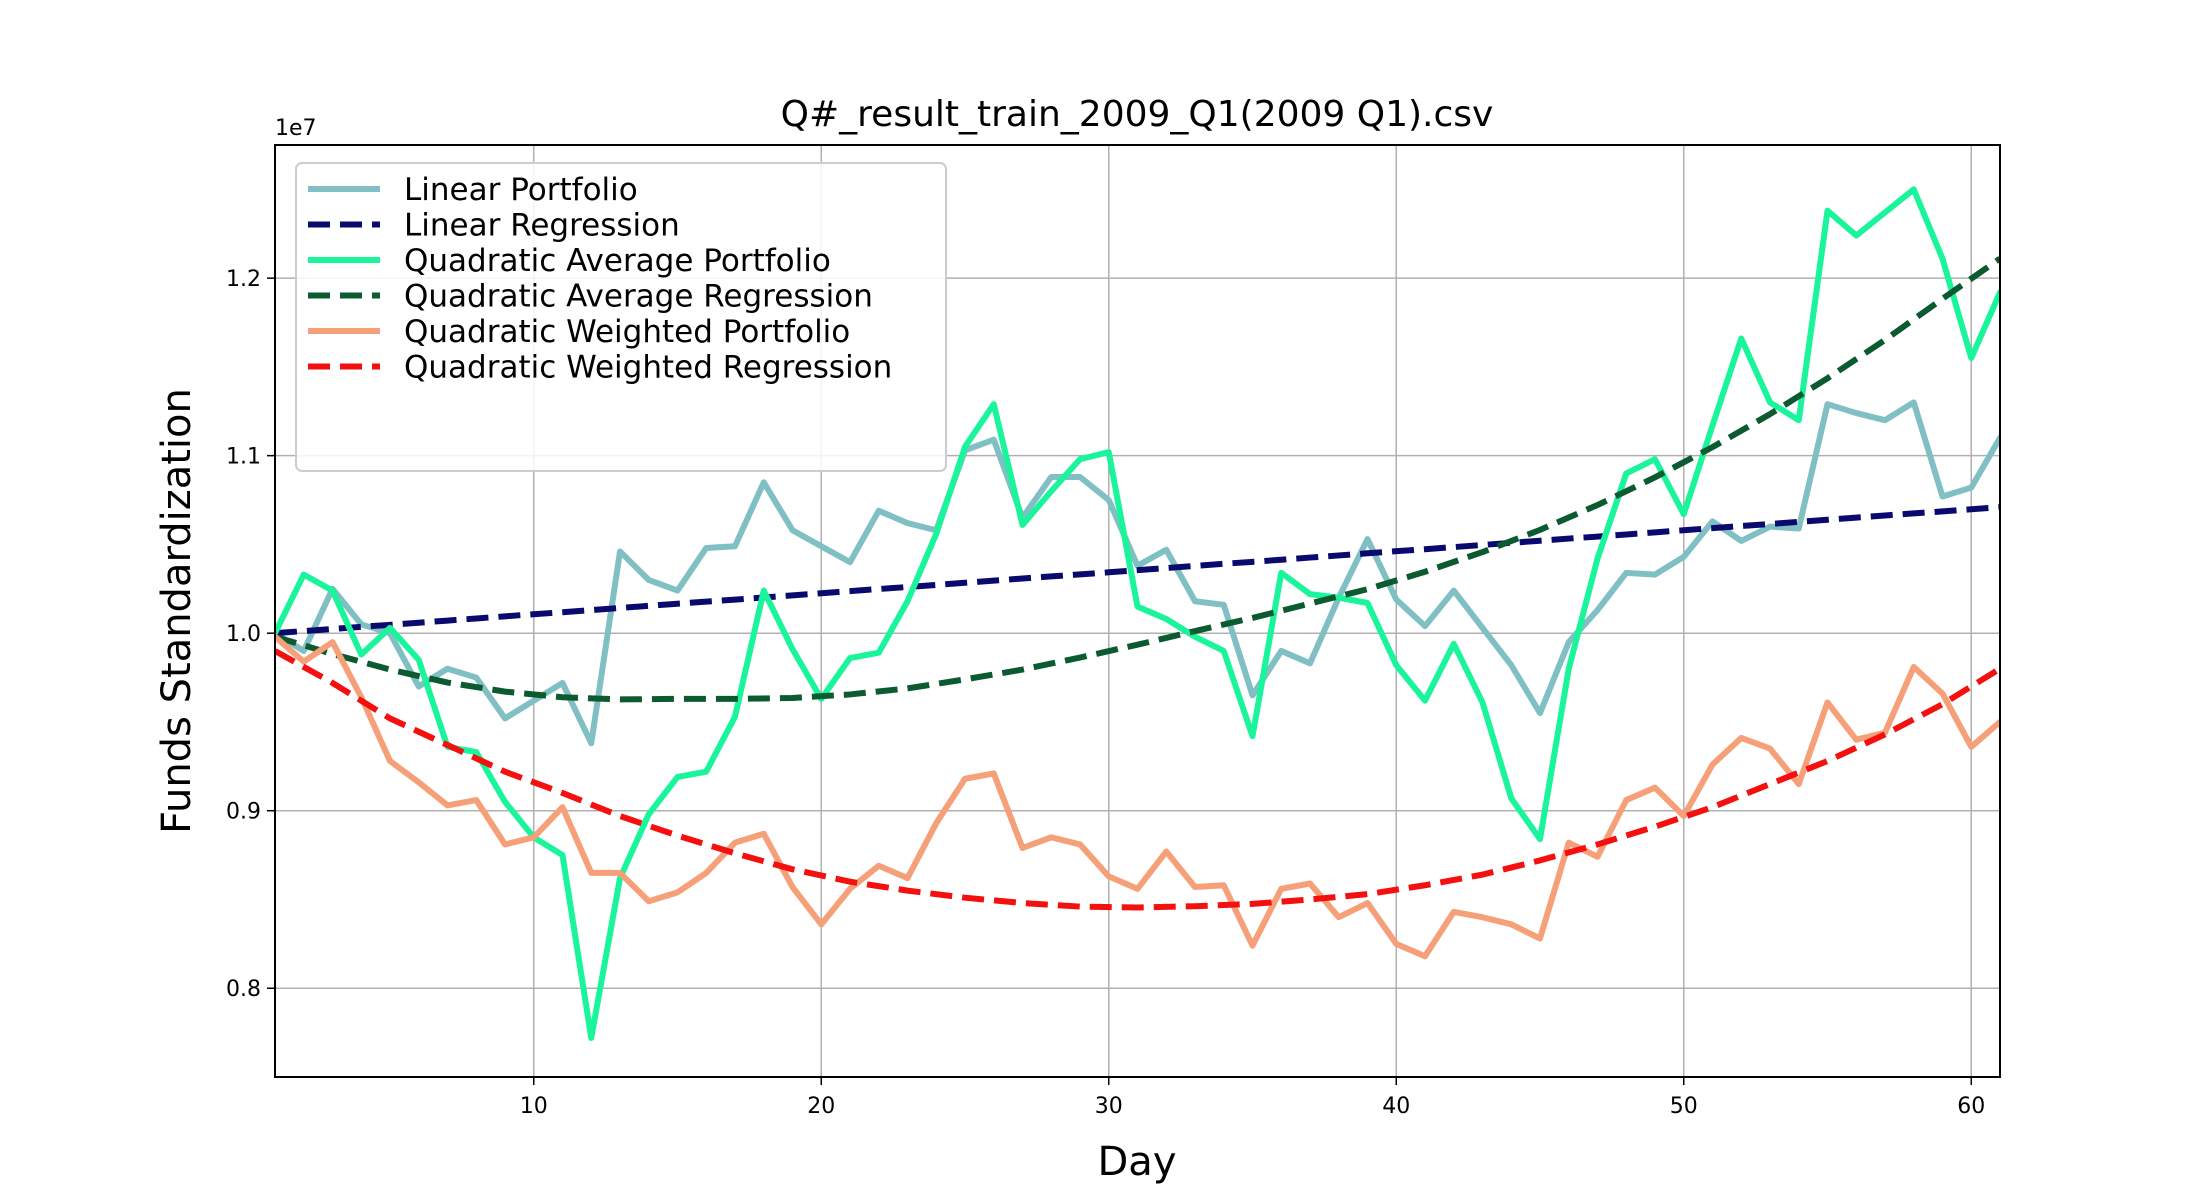 The image size is (2200, 1200). I want to click on x-axis: 10 20 30 40 50 60, so click(1252, 1098).